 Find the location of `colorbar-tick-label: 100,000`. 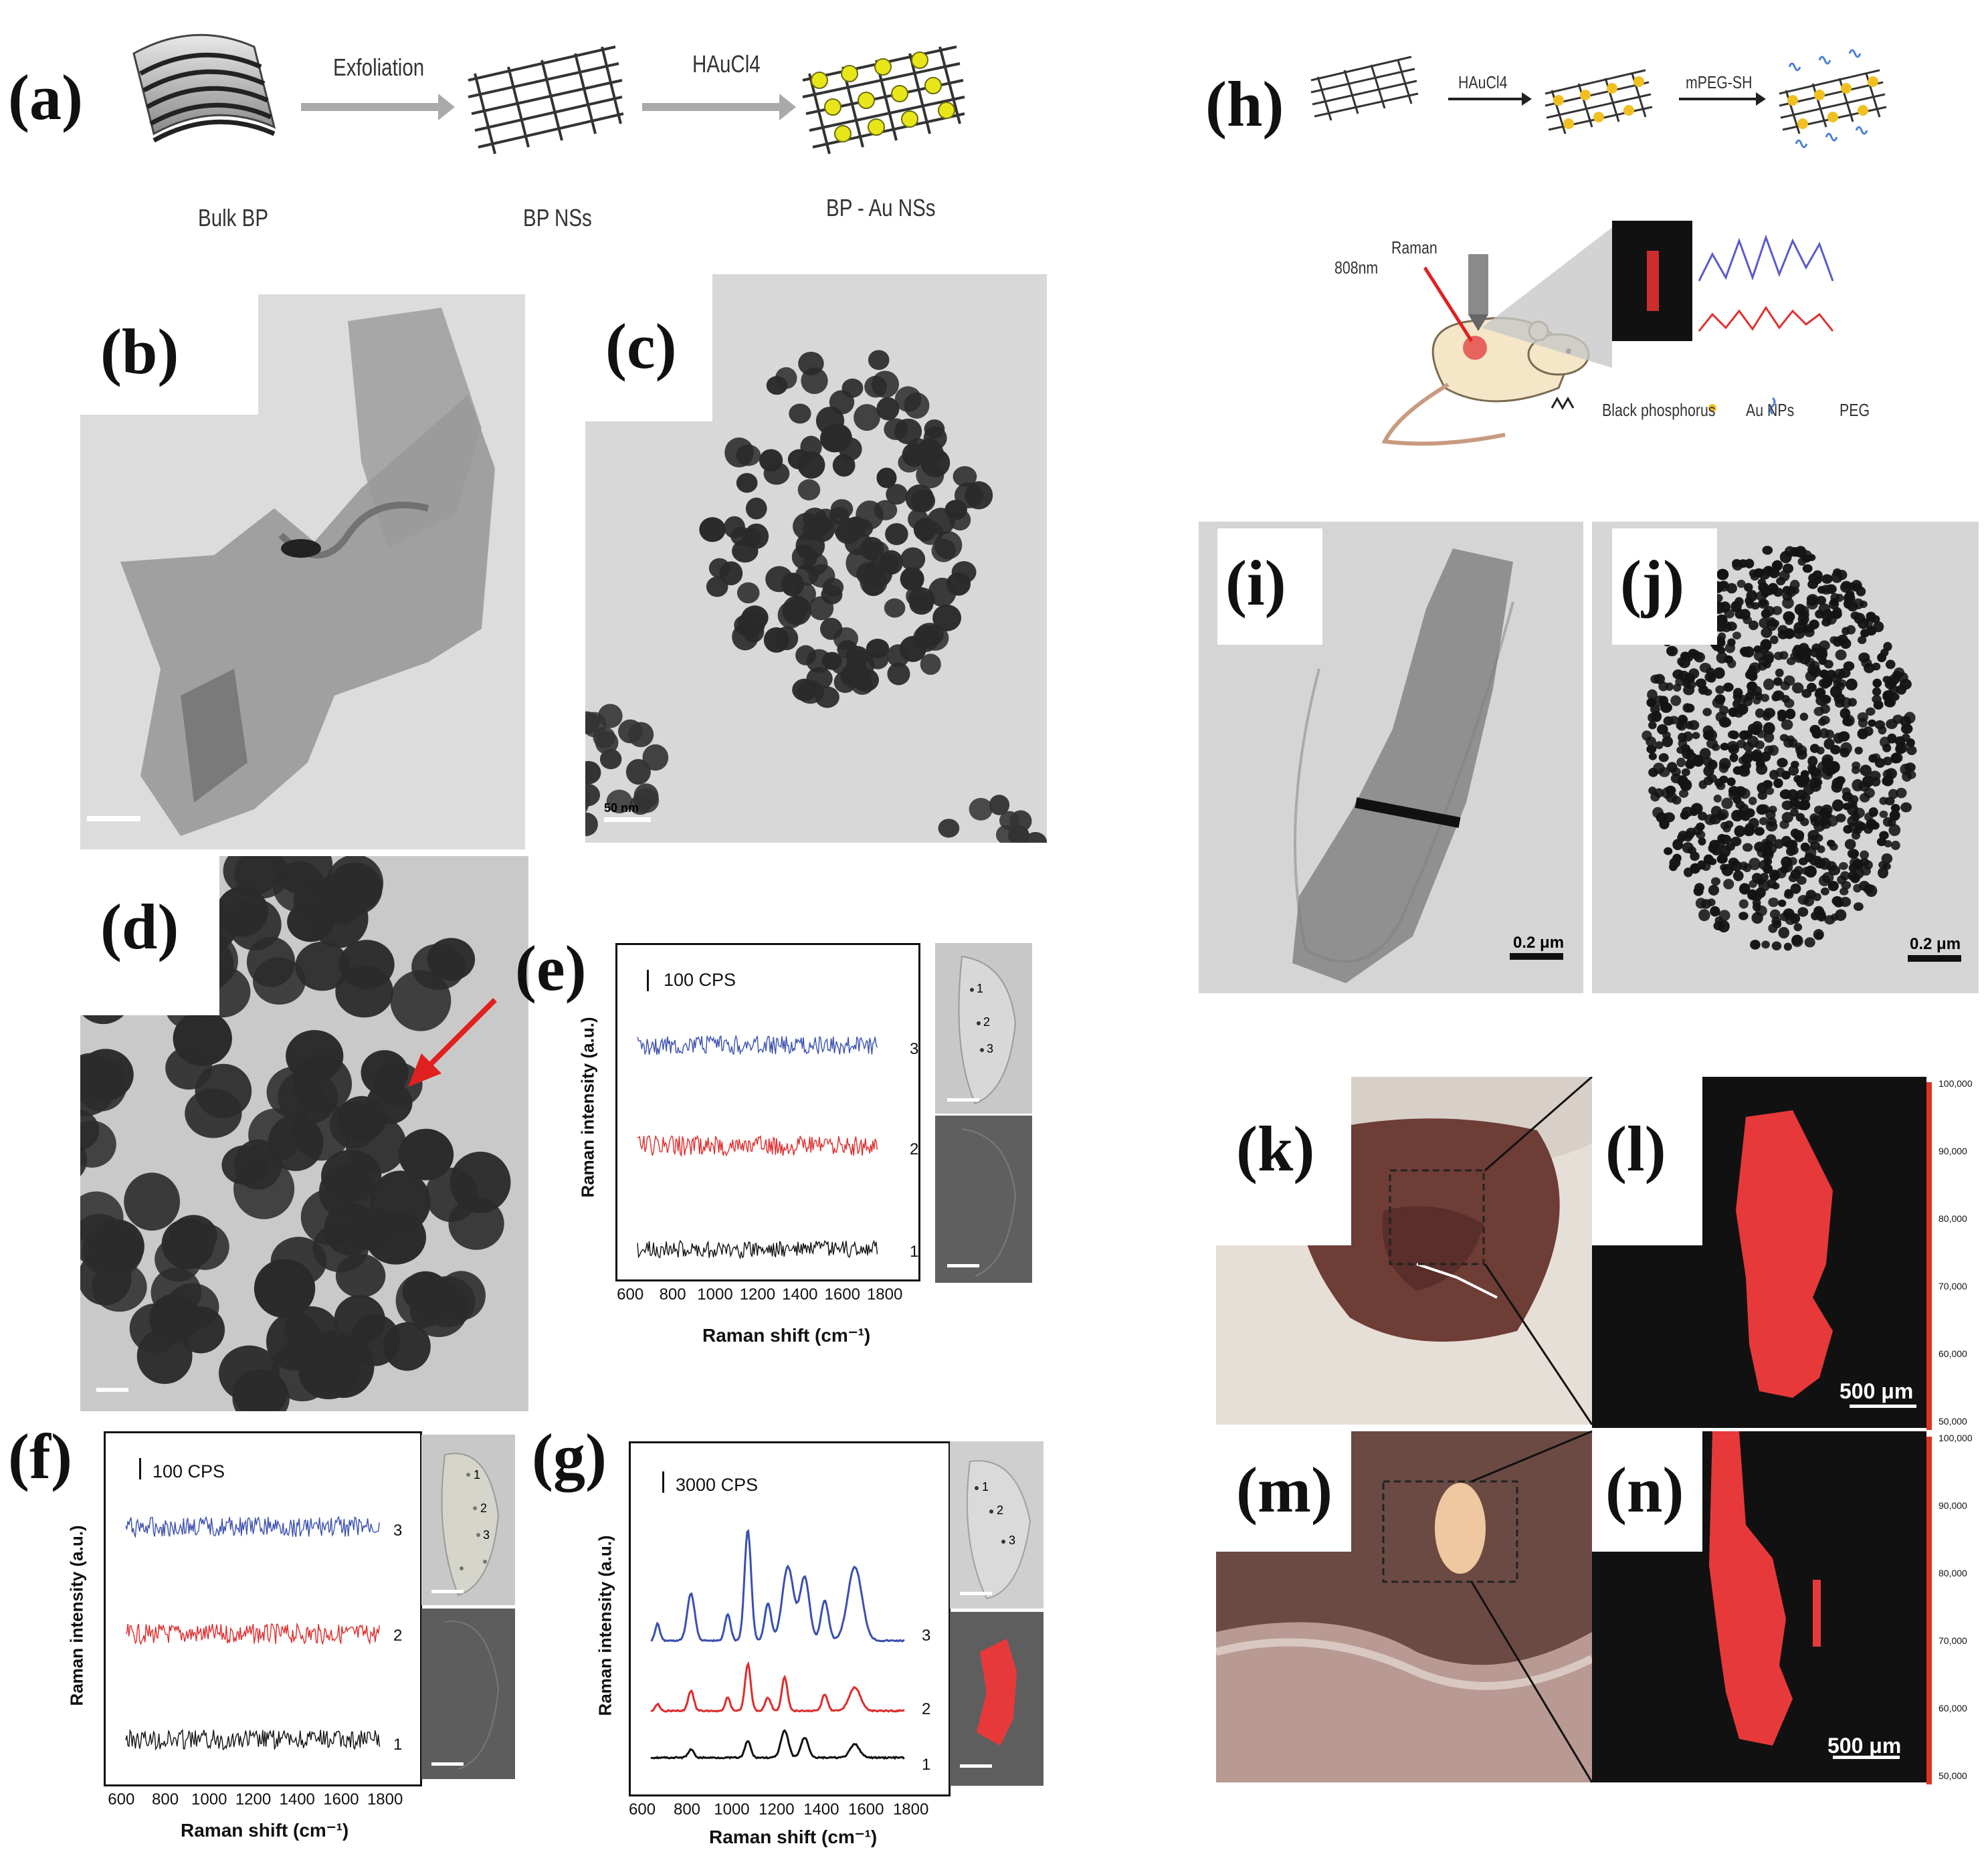

colorbar-tick-label: 100,000 is located at coordinates (1956, 1083).